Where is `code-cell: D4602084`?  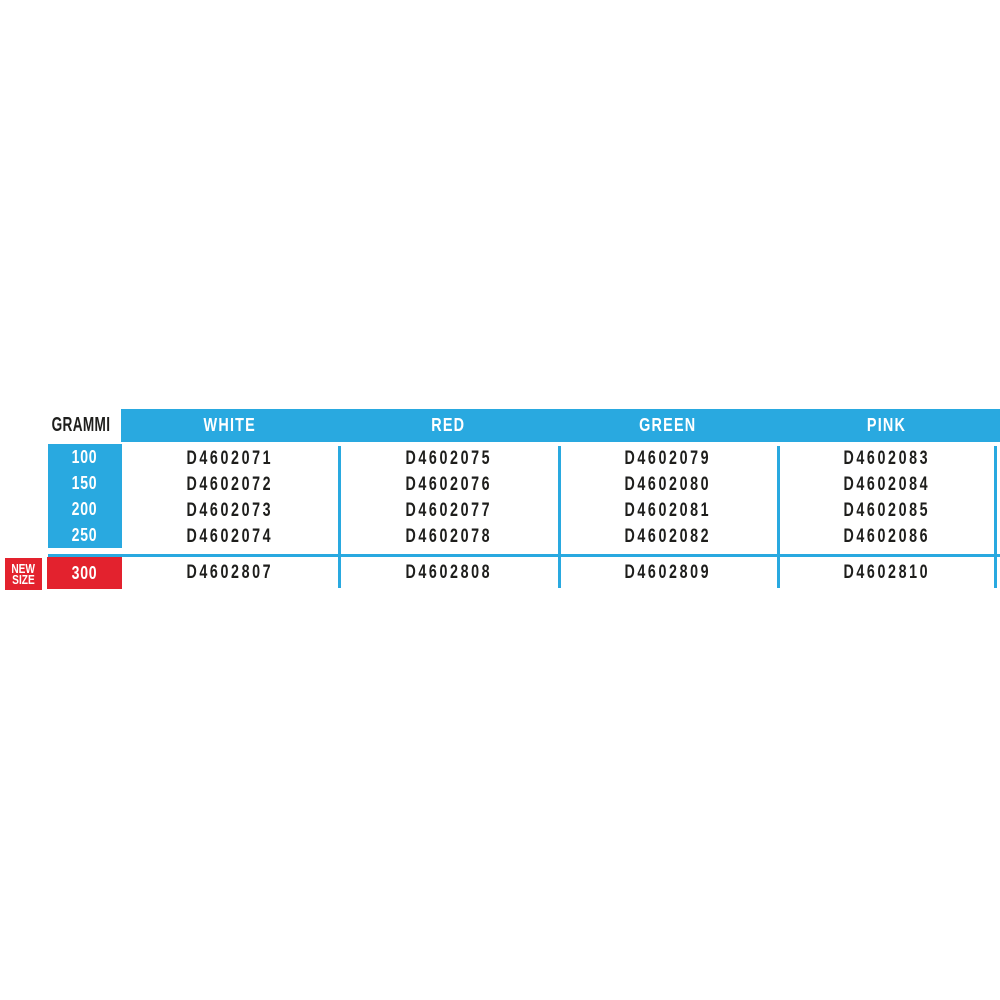
code-cell: D4602084 is located at coordinates (886, 485).